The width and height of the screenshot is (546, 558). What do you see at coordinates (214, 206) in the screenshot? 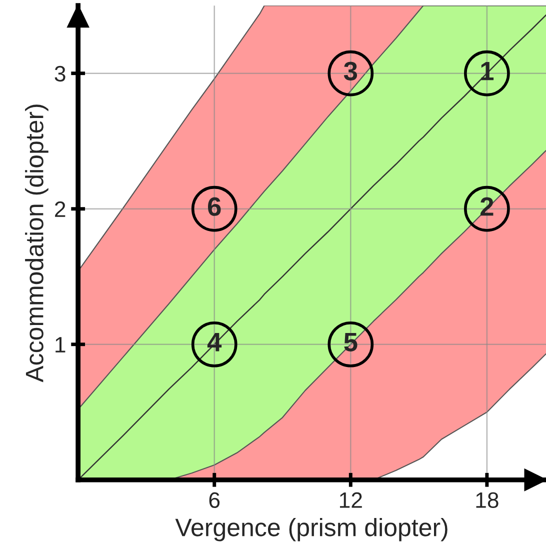
I see `annotation: 6` at bounding box center [214, 206].